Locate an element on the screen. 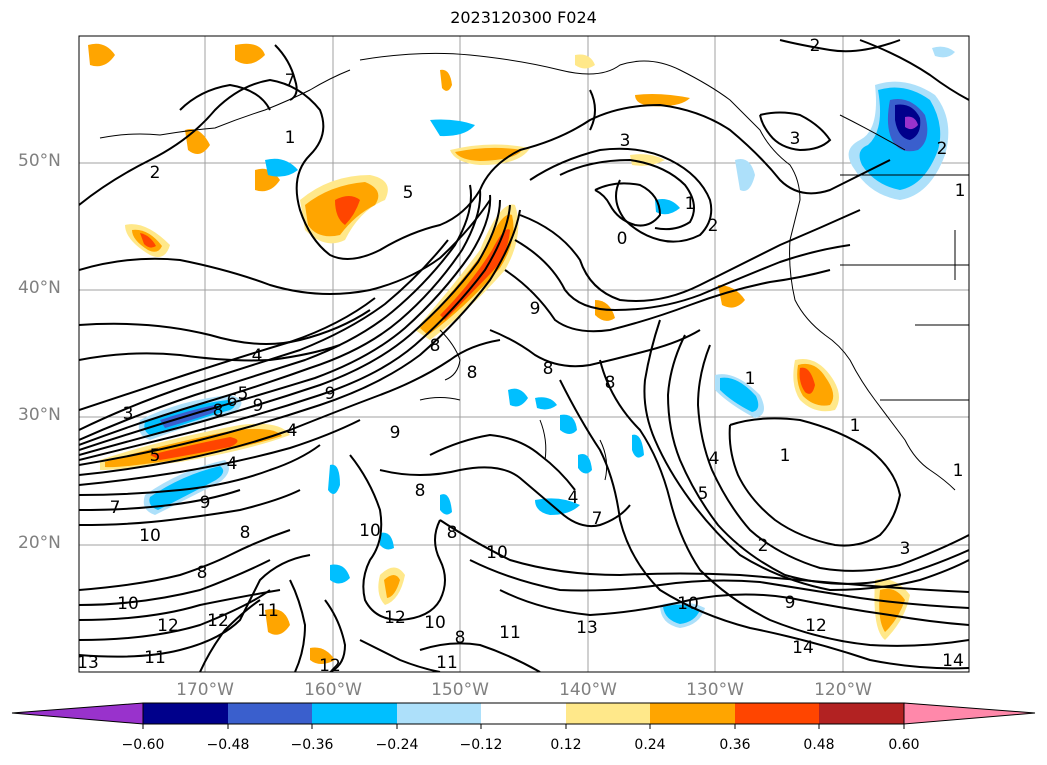 This screenshot has height=765, width=1047. lat-label-40n: 40°N is located at coordinates (39, 288).